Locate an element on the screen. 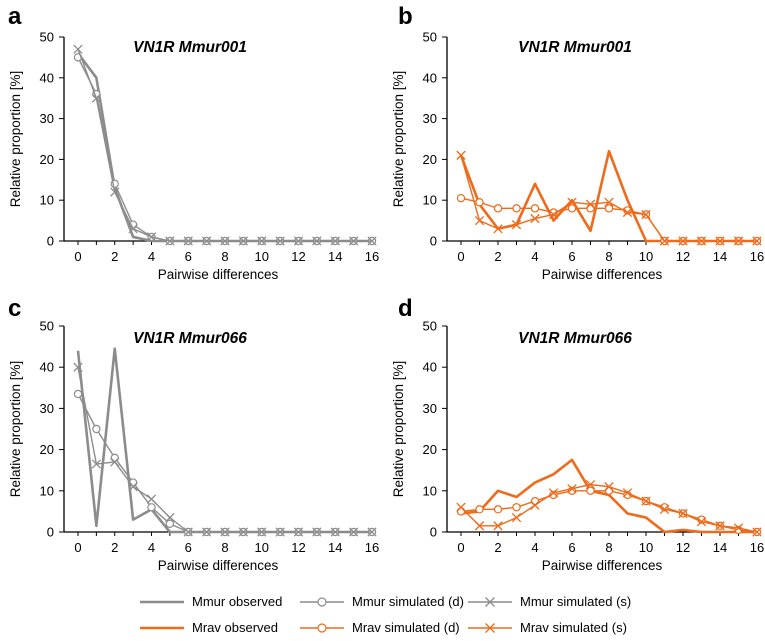  panel-letter: a is located at coordinates (15, 16).